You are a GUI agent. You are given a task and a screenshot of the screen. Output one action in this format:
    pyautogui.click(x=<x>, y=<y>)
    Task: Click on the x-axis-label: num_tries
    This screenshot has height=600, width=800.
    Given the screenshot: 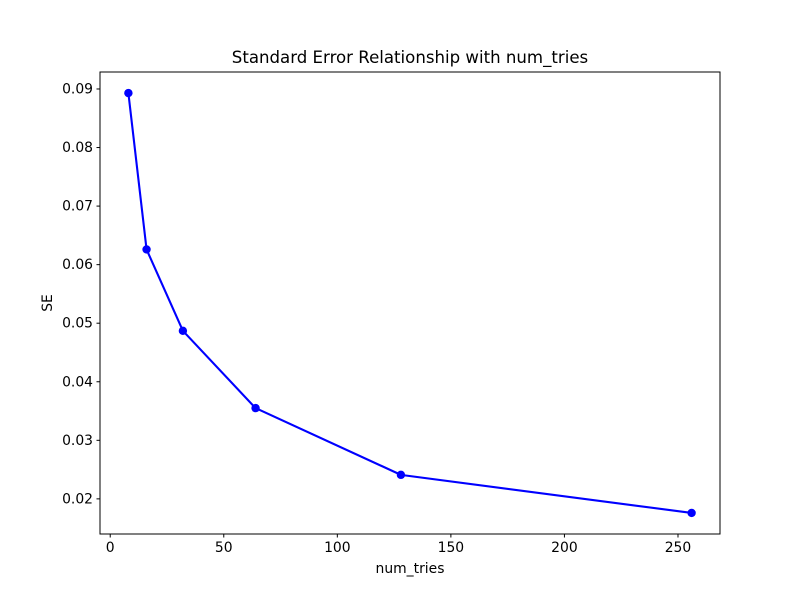 What is the action you would take?
    pyautogui.click(x=410, y=569)
    